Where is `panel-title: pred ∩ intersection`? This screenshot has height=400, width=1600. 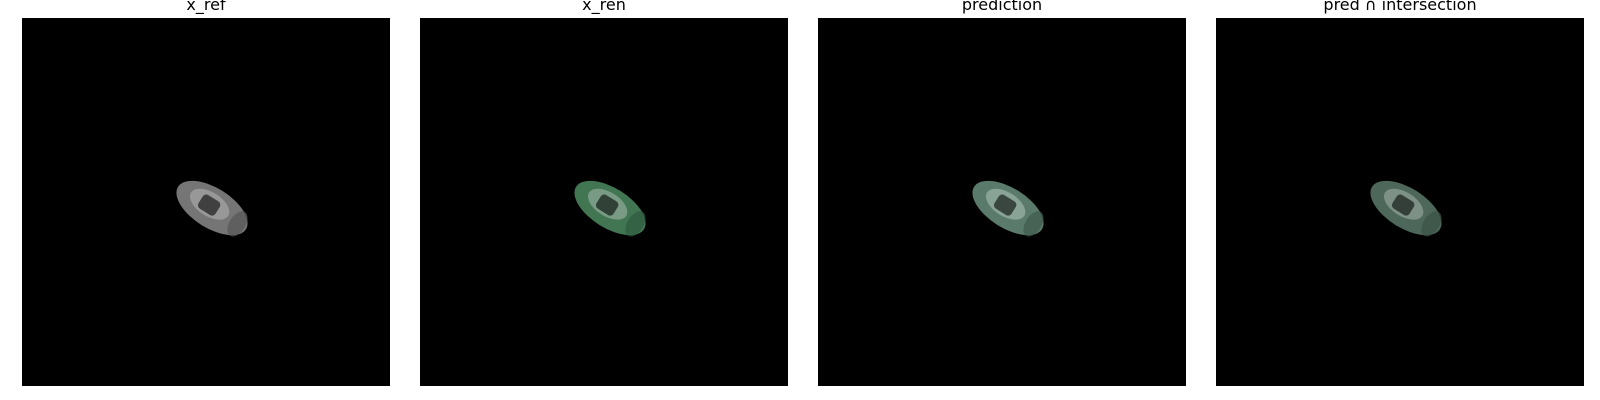 panel-title: pred ∩ intersection is located at coordinates (1400, 7).